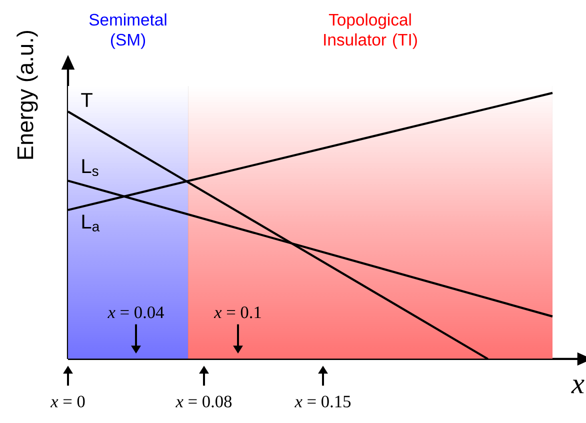  What do you see at coordinates (322, 402) in the screenshot?
I see `x-tick-label: x = 0.15` at bounding box center [322, 402].